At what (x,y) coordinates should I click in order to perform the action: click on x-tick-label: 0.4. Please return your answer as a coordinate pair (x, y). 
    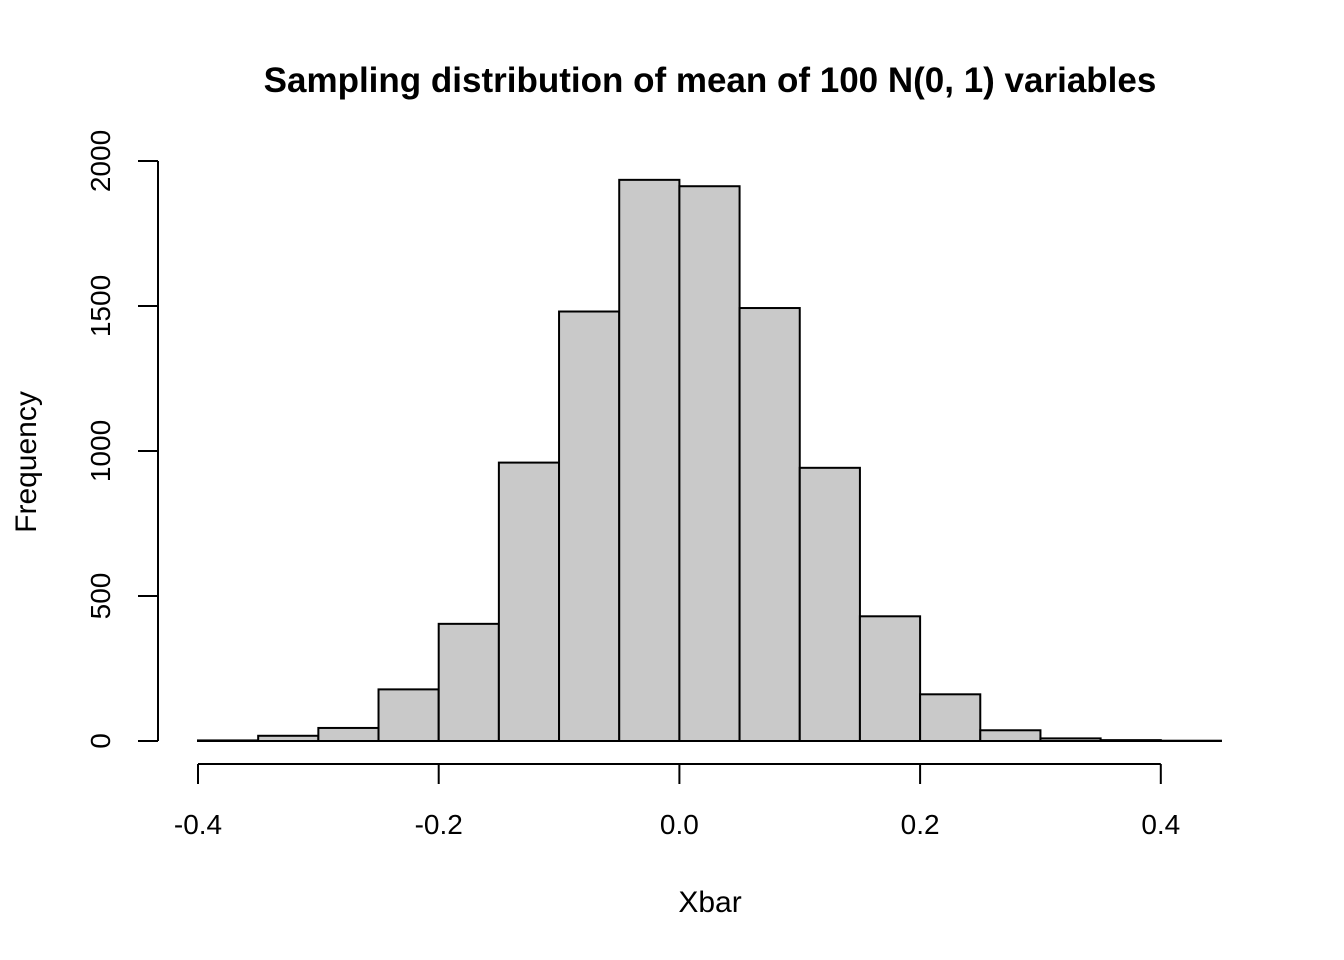
    Looking at the image, I should click on (1160, 824).